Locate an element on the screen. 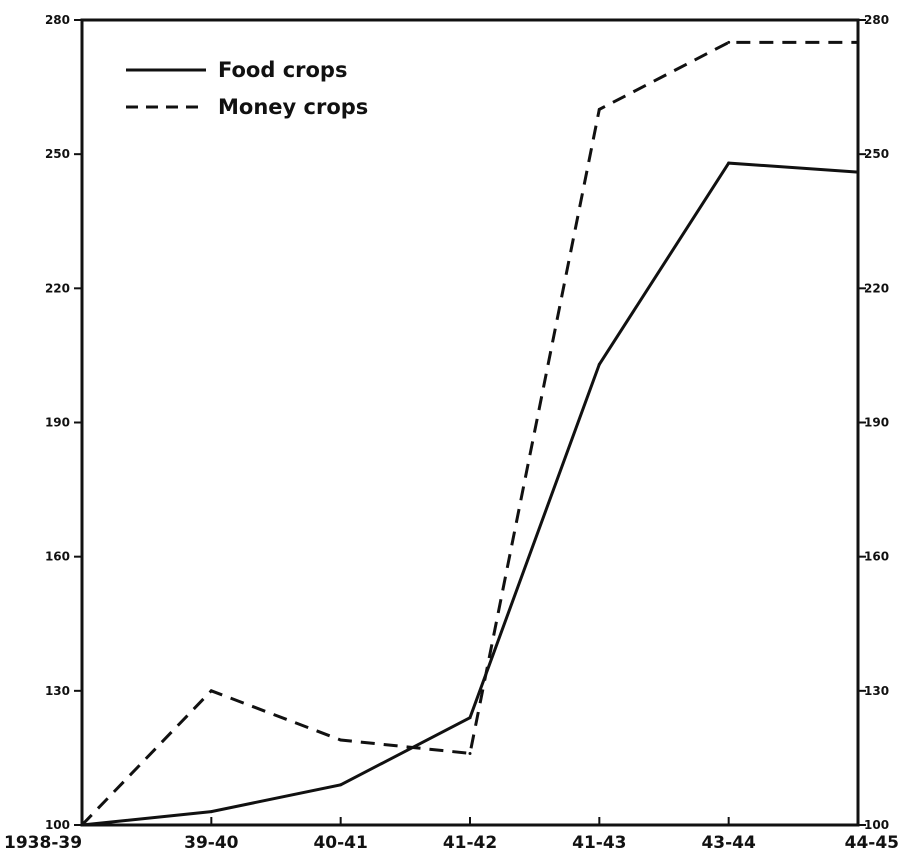  left-axis: 100 130 160 190 220 250 280 is located at coordinates (63, 422).